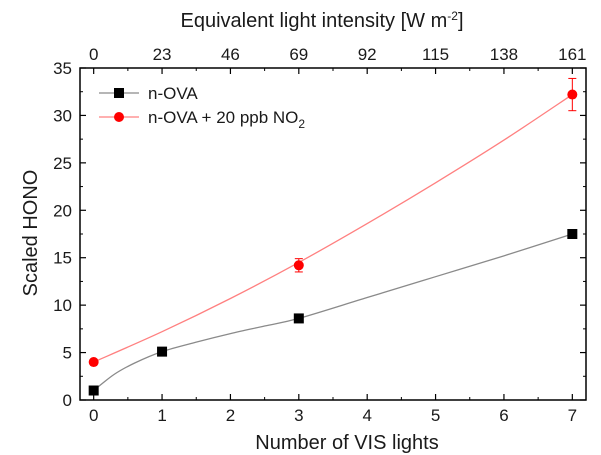  I want to click on x-tick-label-5: 5, so click(435, 415).